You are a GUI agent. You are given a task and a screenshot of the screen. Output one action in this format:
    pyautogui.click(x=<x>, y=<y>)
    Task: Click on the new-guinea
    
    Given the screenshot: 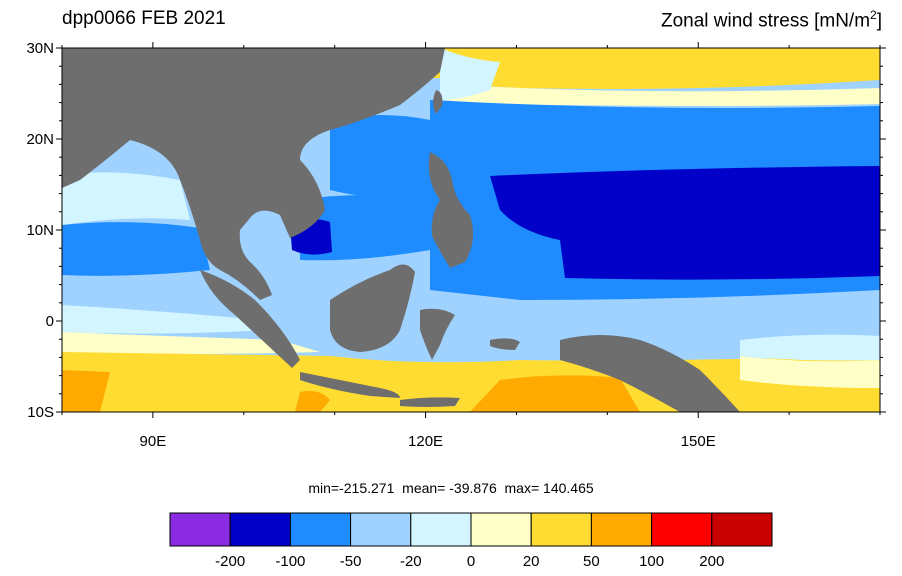 What is the action you would take?
    pyautogui.click(x=650, y=373)
    